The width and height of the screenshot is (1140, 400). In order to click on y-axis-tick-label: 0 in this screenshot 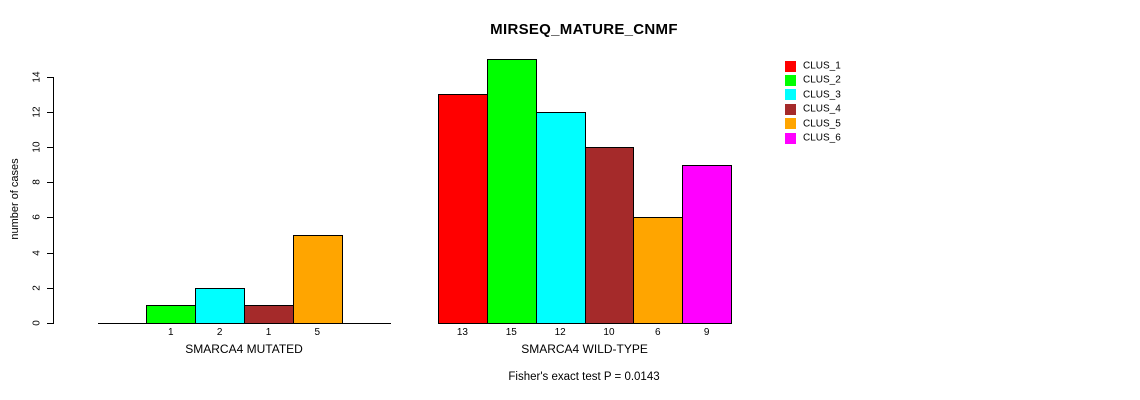, I will do `click(37, 323)`.